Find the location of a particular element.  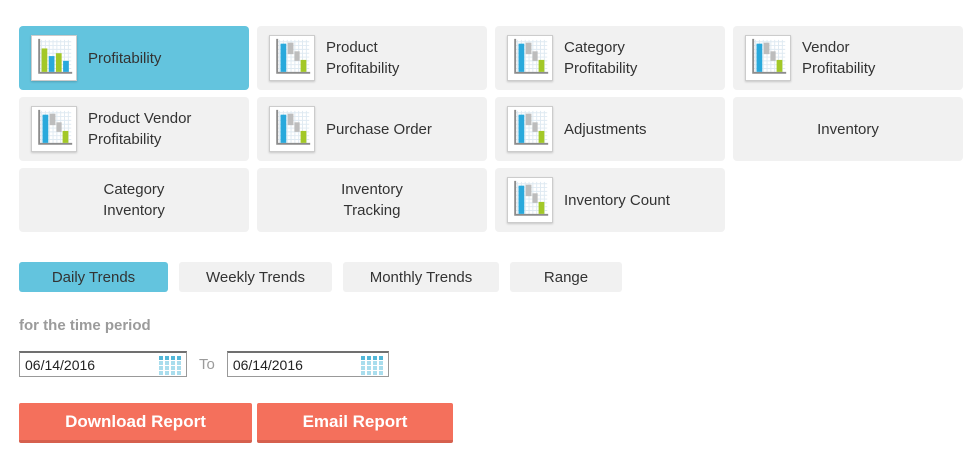

report-button-vendor-profitability: Vendor Profitability is located at coordinates (848, 58).